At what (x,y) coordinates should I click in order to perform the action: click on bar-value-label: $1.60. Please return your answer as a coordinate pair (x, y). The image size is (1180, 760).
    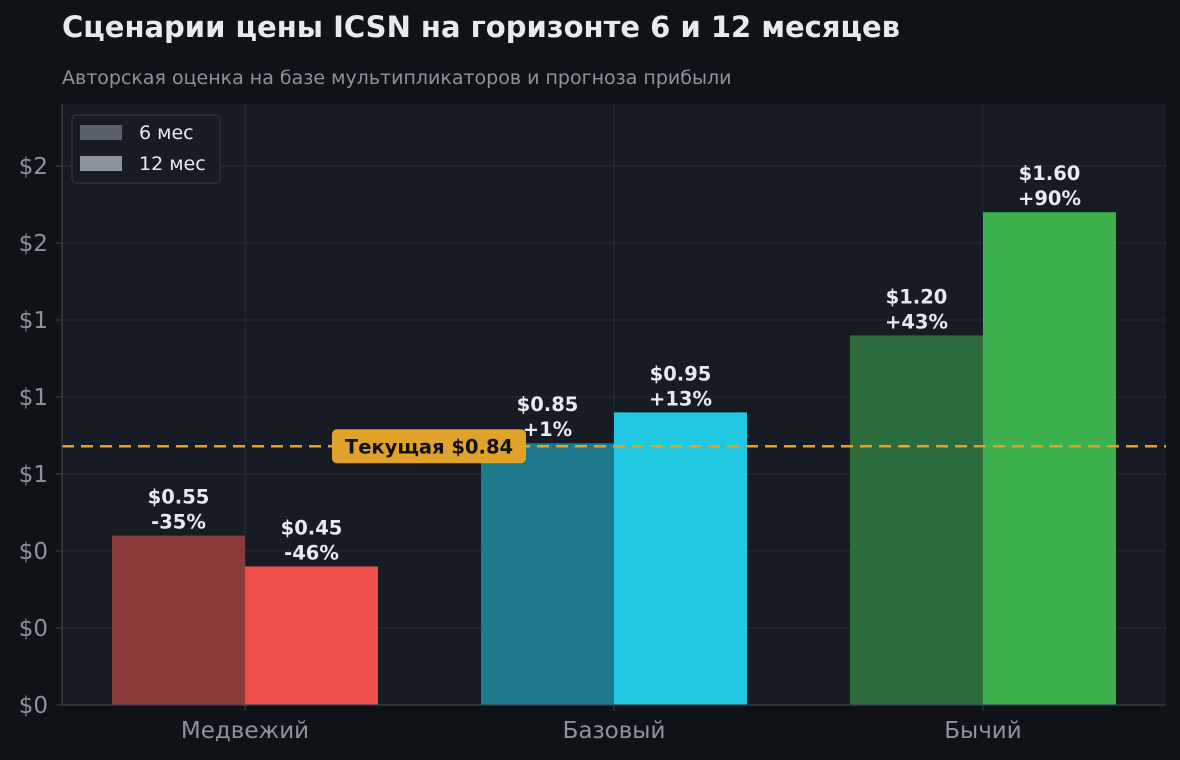
    Looking at the image, I should click on (1050, 173).